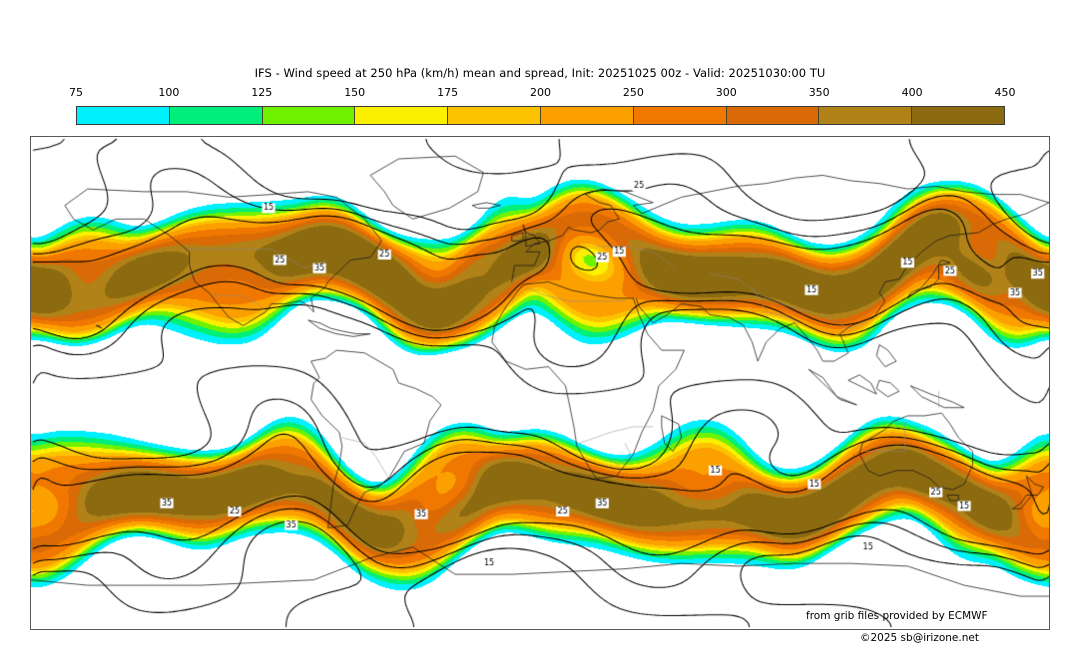  What do you see at coordinates (262, 92) in the screenshot?
I see `colorbar-tick-125: 125` at bounding box center [262, 92].